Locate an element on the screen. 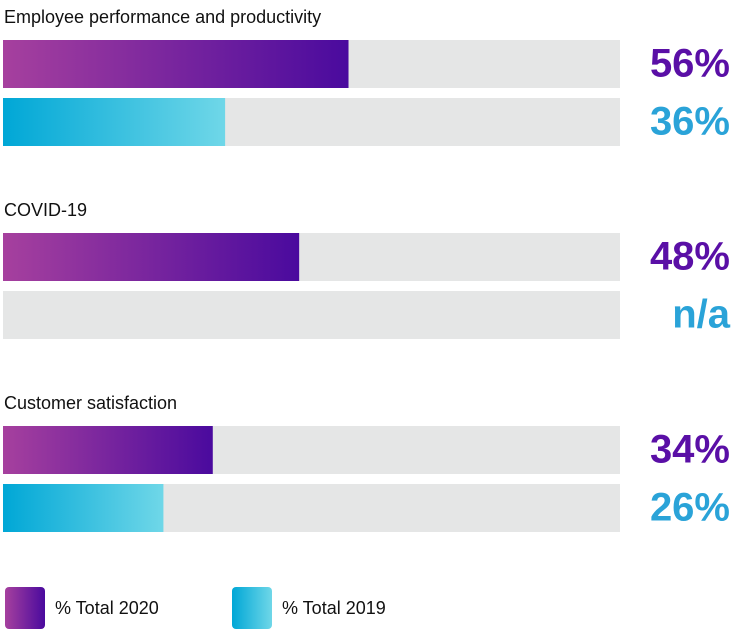 This screenshot has height=635, width=732. legend-label: % Total 2019 is located at coordinates (334, 608).